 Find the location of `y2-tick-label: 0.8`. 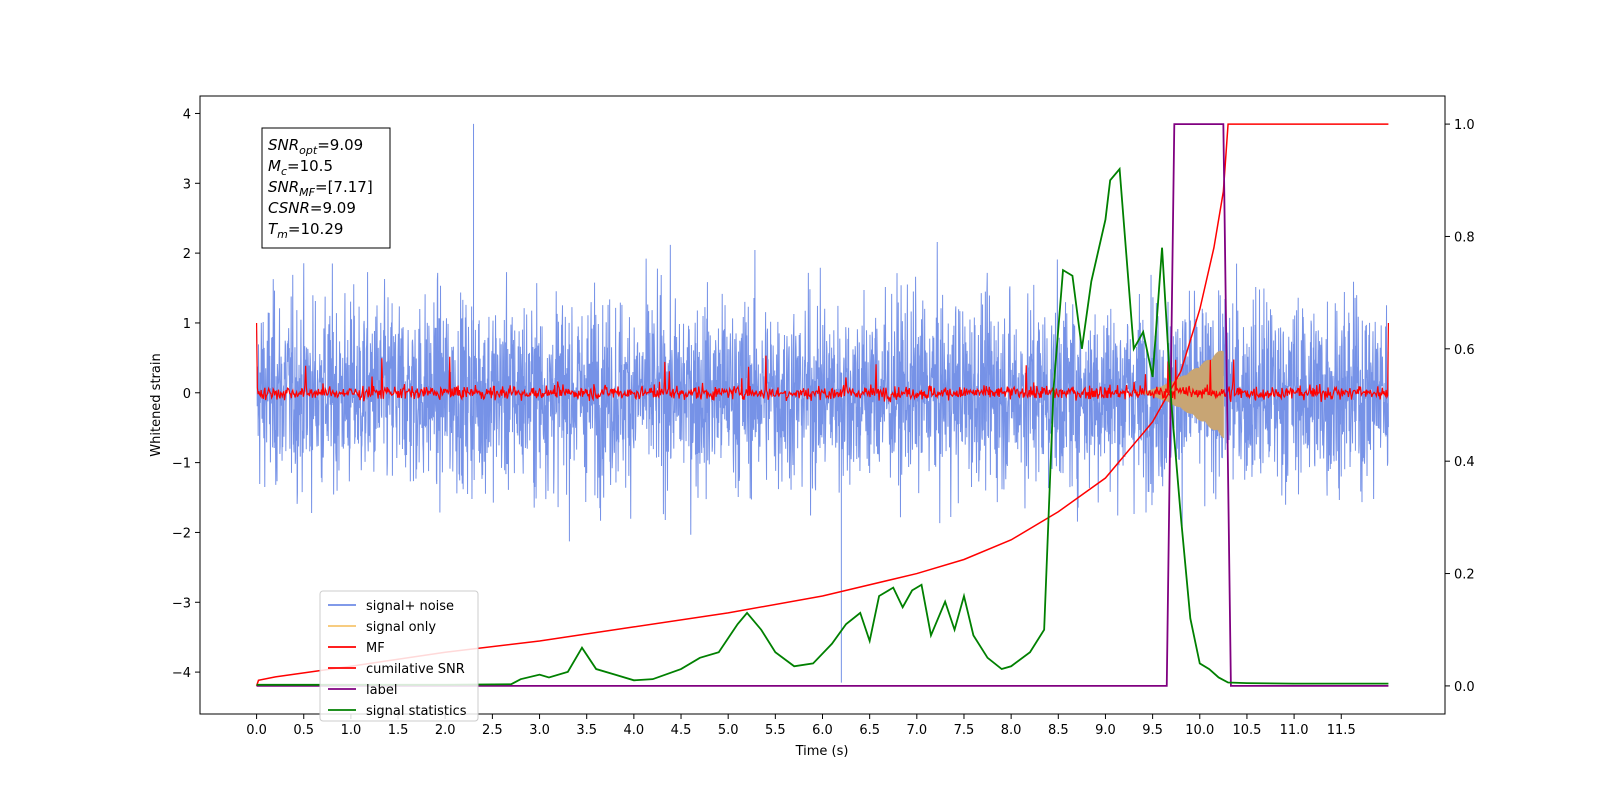

y2-tick-label: 0.8 is located at coordinates (1464, 237).